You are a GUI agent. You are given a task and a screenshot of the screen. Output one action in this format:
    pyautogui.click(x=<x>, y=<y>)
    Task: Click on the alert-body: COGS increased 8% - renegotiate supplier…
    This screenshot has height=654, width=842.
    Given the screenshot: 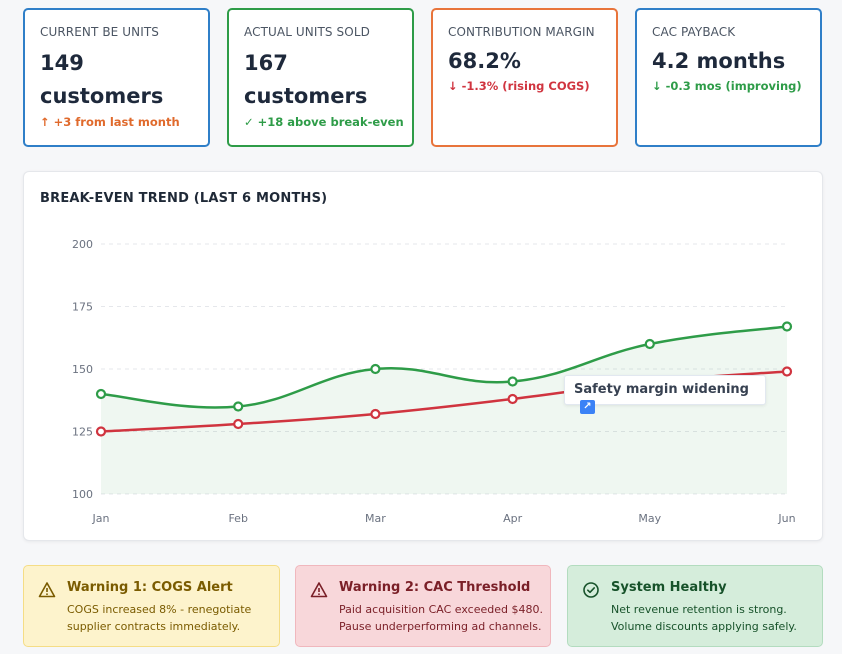 What is the action you would take?
    pyautogui.click(x=173, y=618)
    